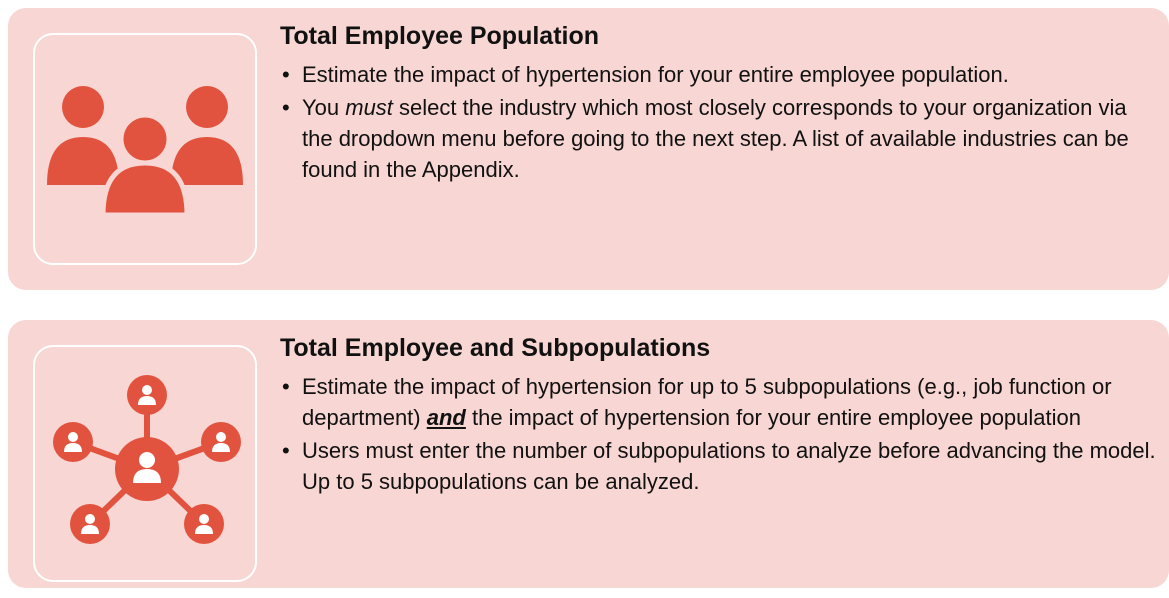 The width and height of the screenshot is (1169, 598). Describe the element at coordinates (446, 417) in the screenshot. I see `emphasis: and` at that location.